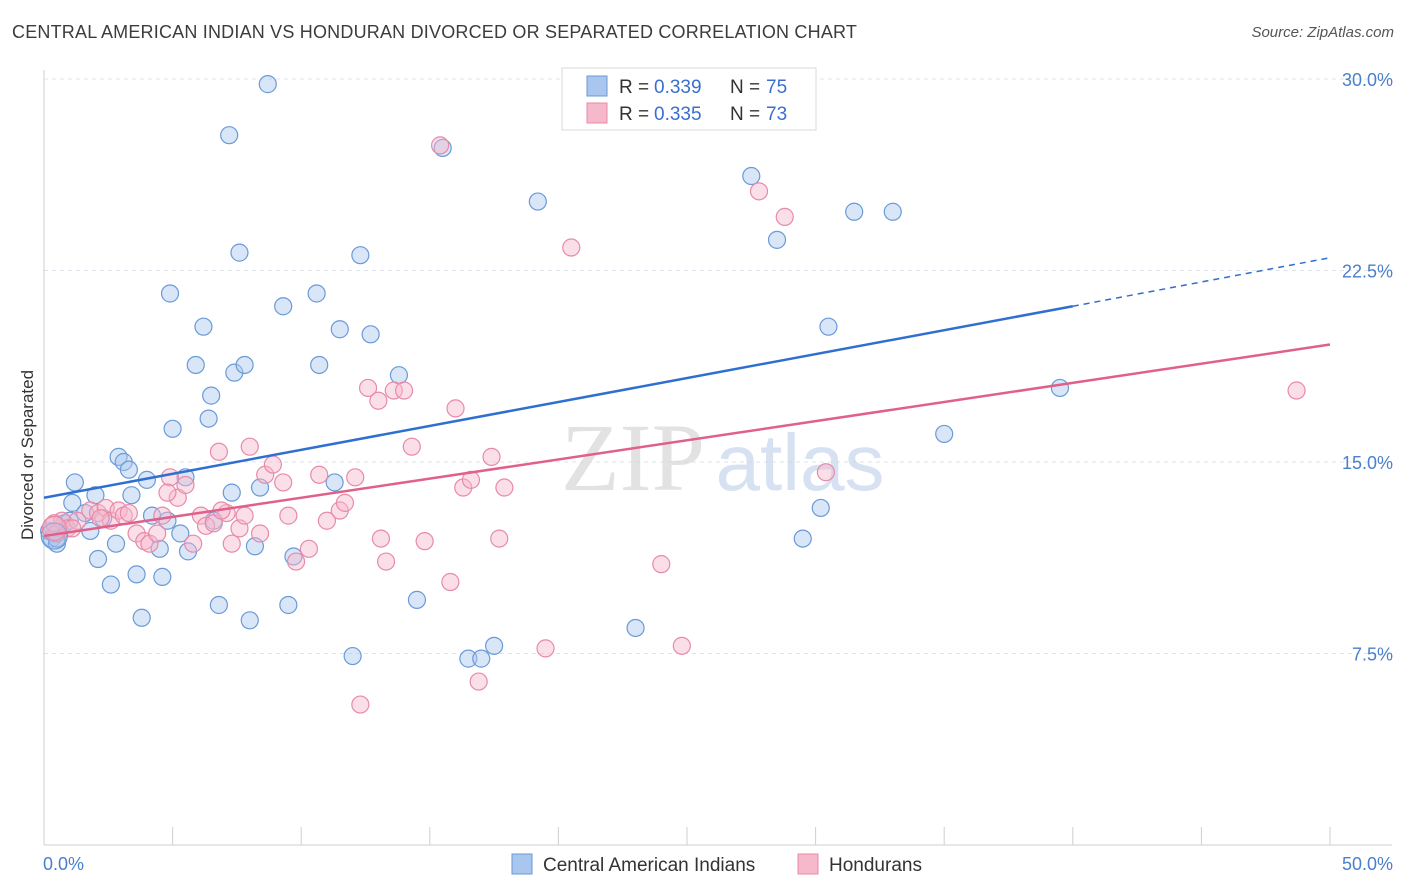 The image size is (1406, 892). I want to click on y-tick-label-0: 7.5%, so click(1372, 655).